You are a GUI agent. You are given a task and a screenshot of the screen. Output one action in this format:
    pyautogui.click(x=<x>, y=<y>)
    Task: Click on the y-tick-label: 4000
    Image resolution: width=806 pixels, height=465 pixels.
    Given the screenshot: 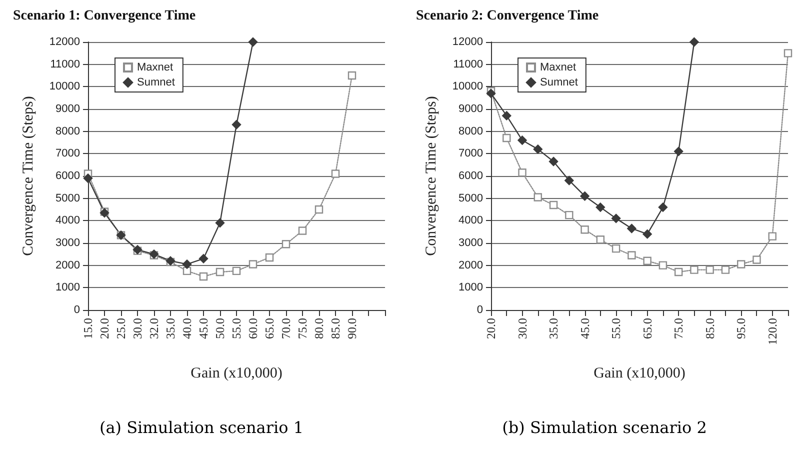 What is the action you would take?
    pyautogui.click(x=68, y=220)
    